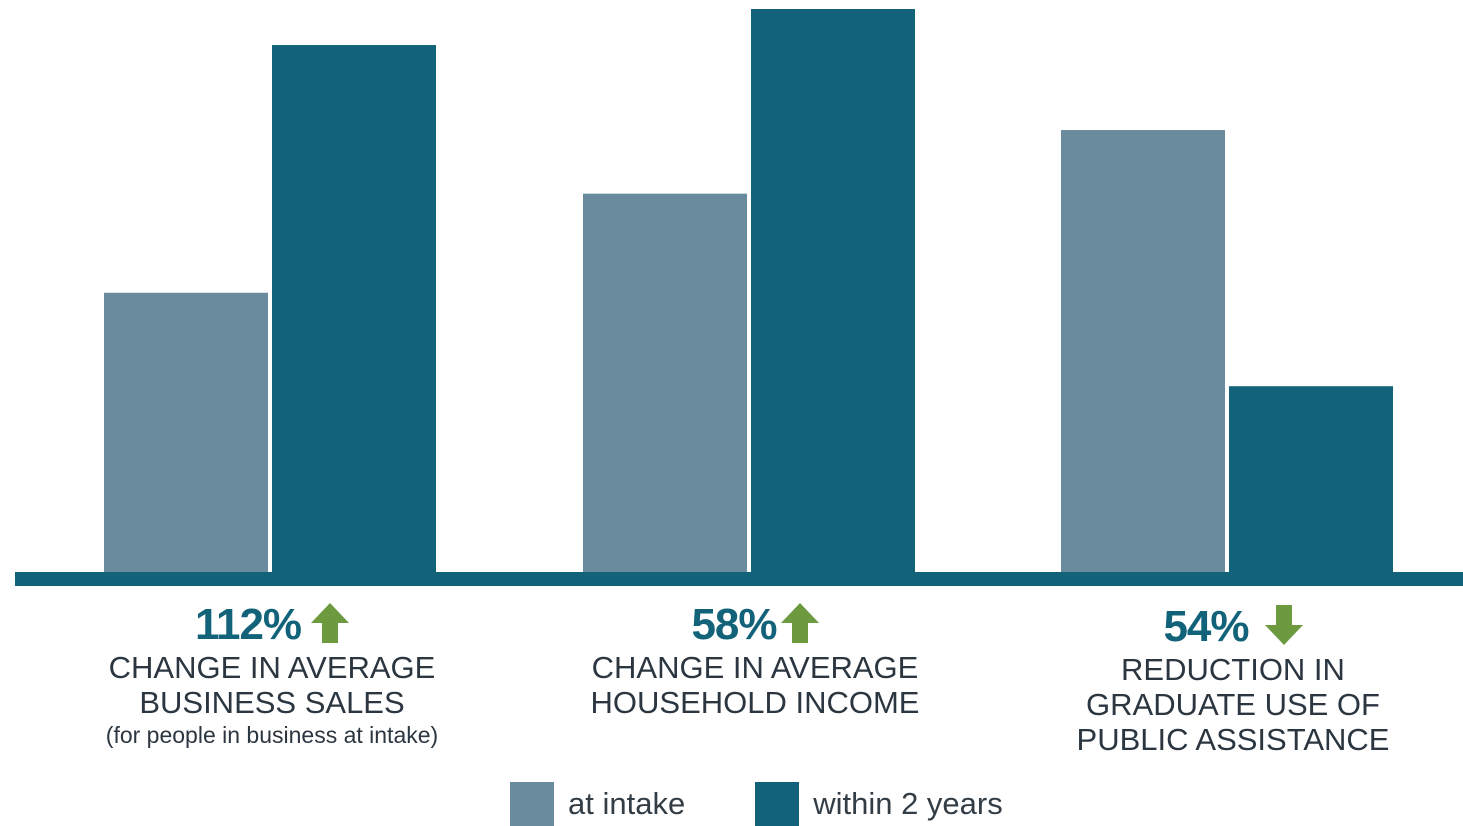 This screenshot has width=1463, height=826. I want to click on group-description-line: REDUCTION IN, so click(1233, 669).